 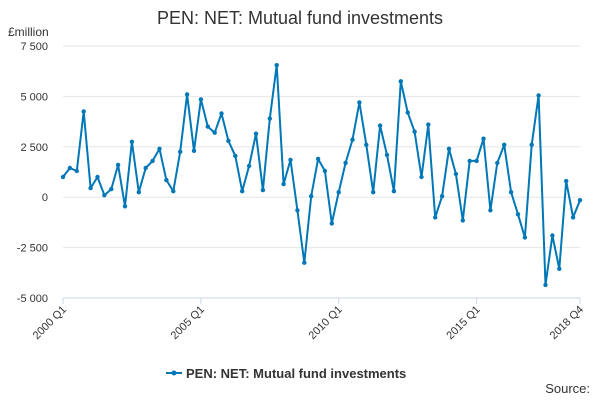 I want to click on chart-title: PEN: NET: Mutual fund investments, so click(x=300, y=18).